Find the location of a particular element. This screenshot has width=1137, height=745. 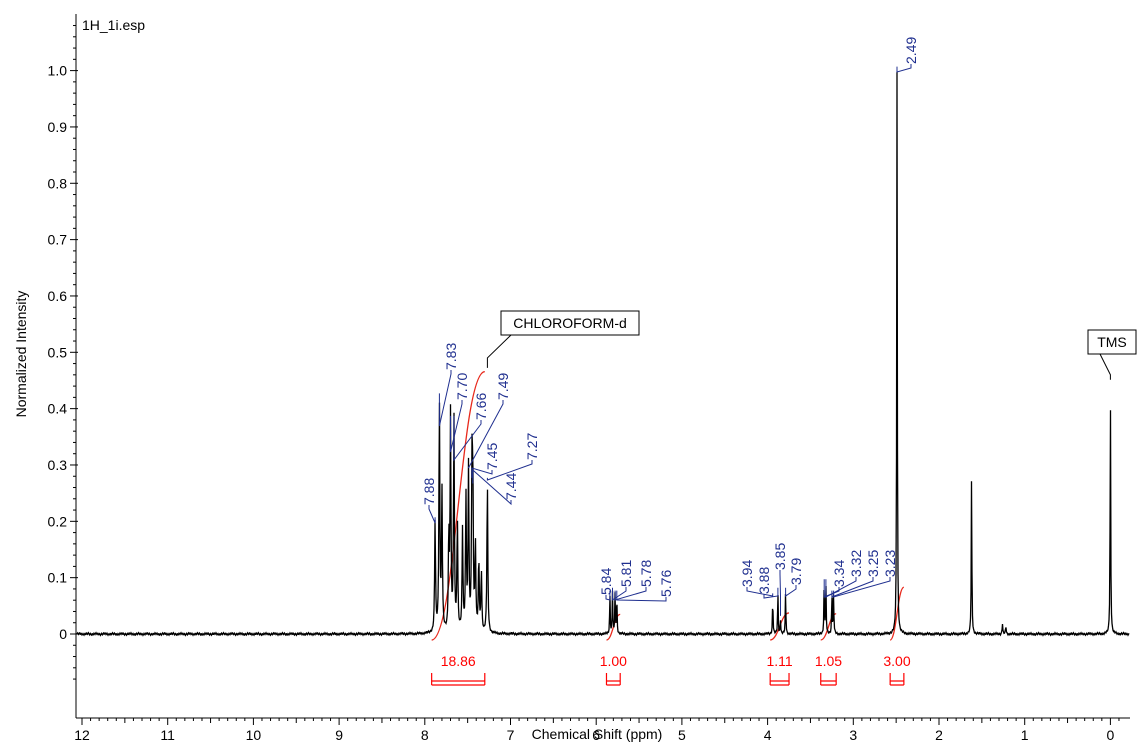

x-tick-label: 1 is located at coordinates (1025, 735).